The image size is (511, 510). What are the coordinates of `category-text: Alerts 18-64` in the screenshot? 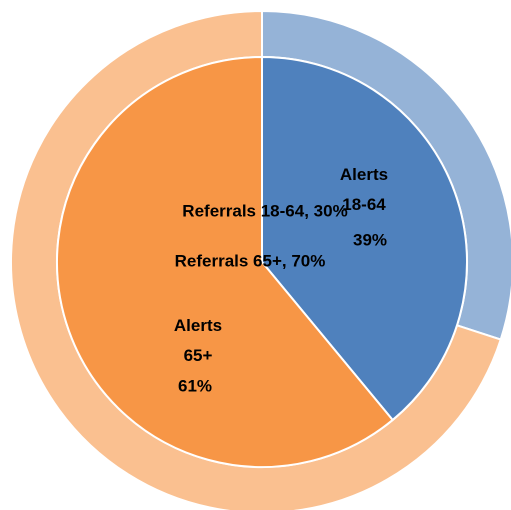 It's located at (364, 189).